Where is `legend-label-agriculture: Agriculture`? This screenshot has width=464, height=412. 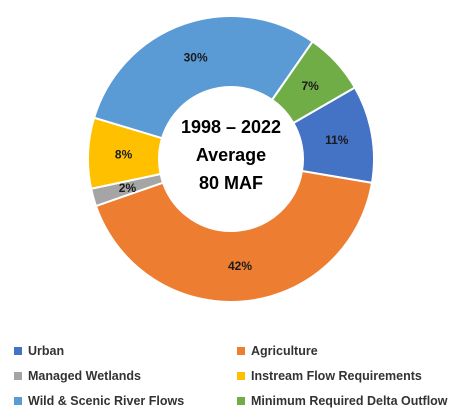 legend-label-agriculture: Agriculture is located at coordinates (284, 351).